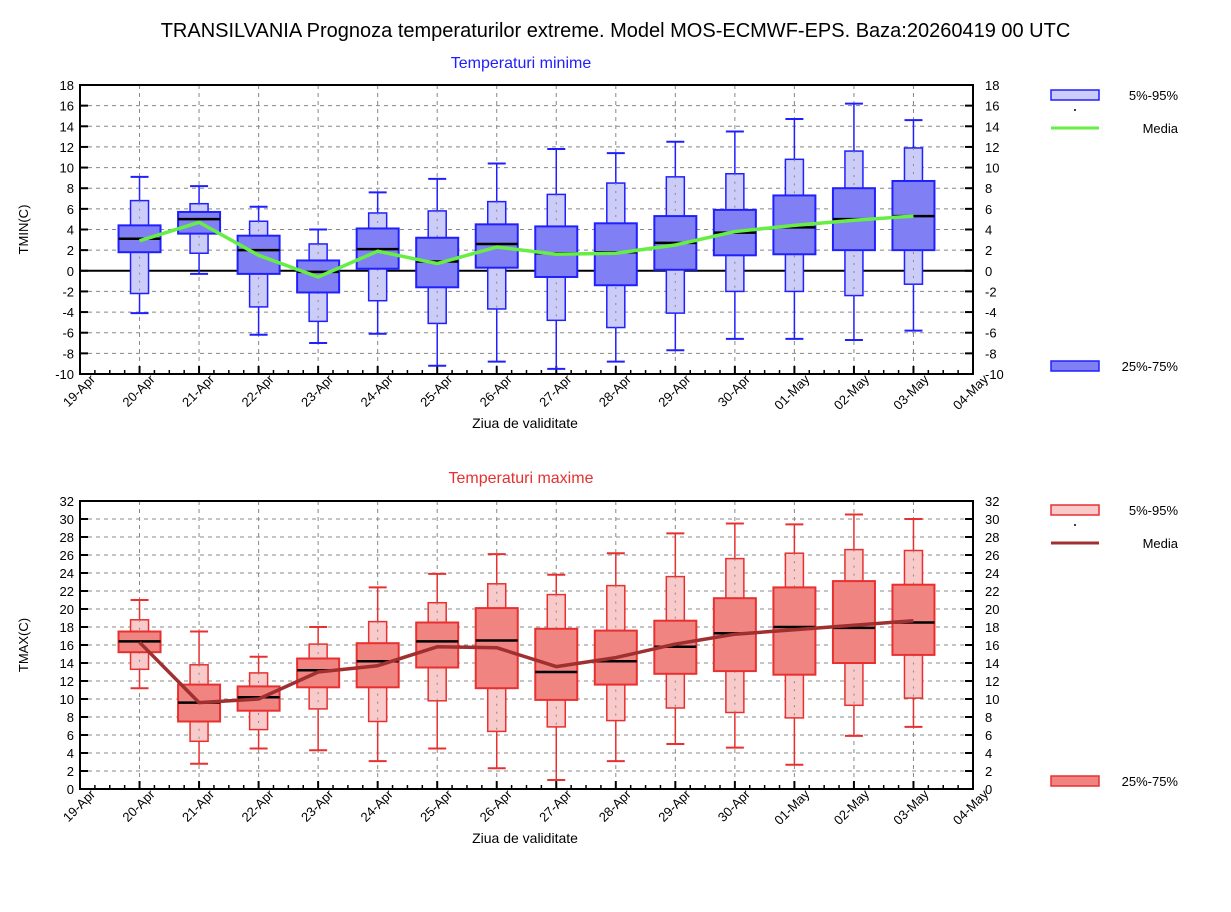 Image resolution: width=1231 pixels, height=912 pixels. What do you see at coordinates (67, 591) in the screenshot?
I see `y-tick-label: 22` at bounding box center [67, 591].